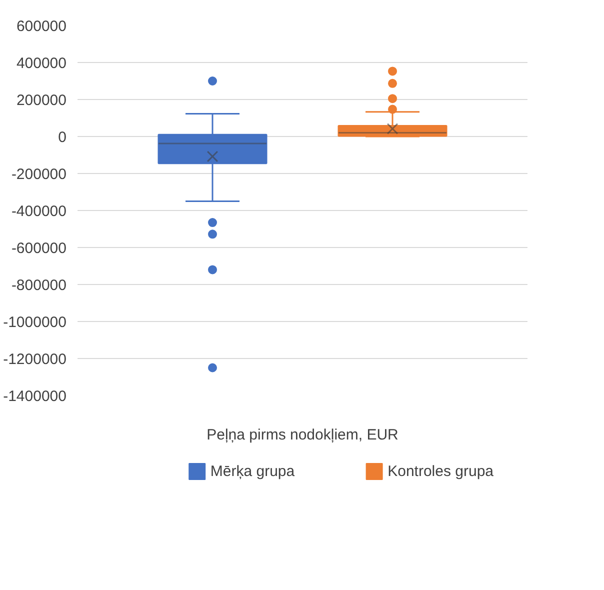  Describe the element at coordinates (41, 100) in the screenshot. I see `y-tick-label: 200000` at that location.